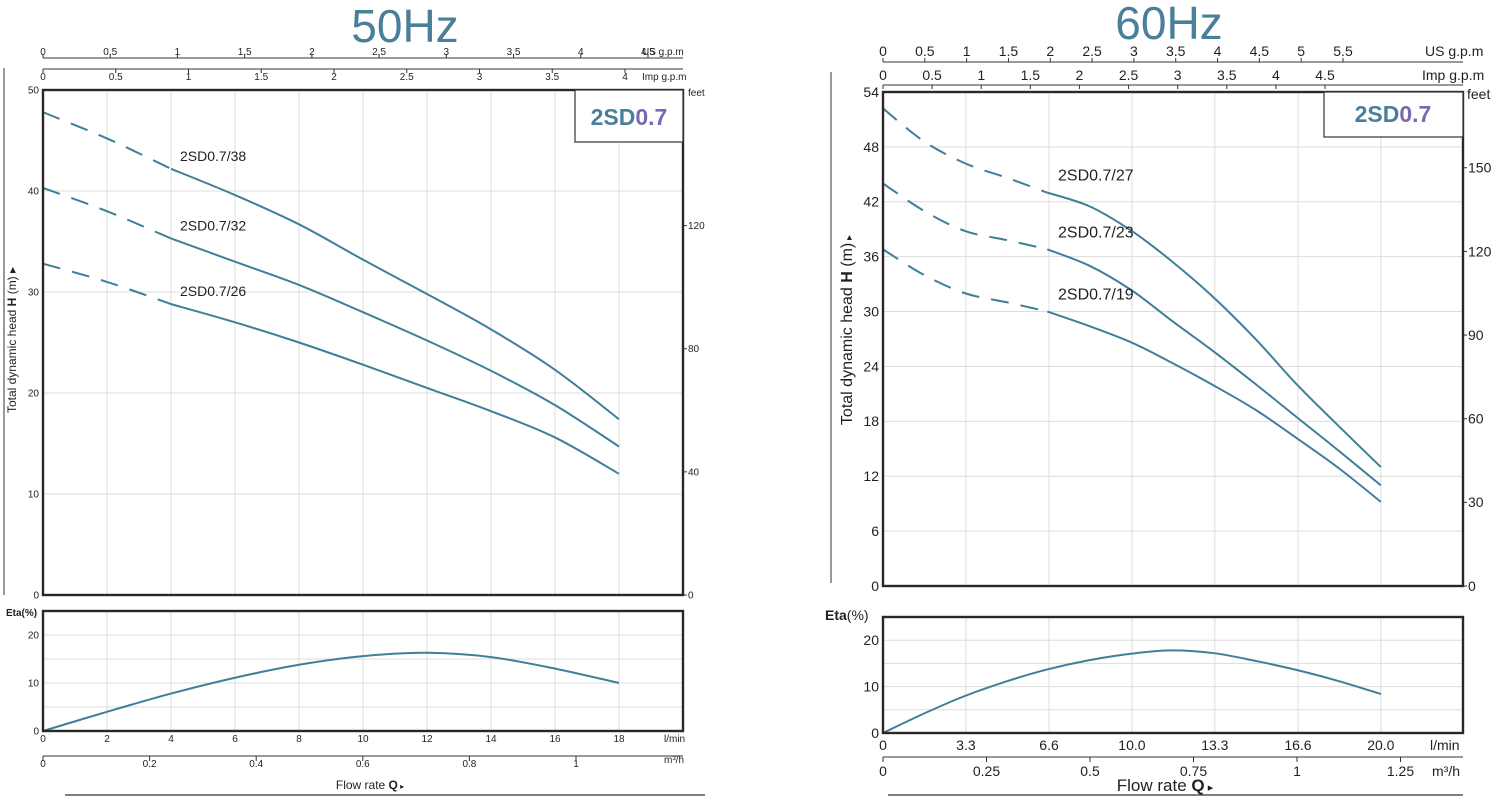  What do you see at coordinates (871, 147) in the screenshot?
I see `head-tick-label: 48` at bounding box center [871, 147].